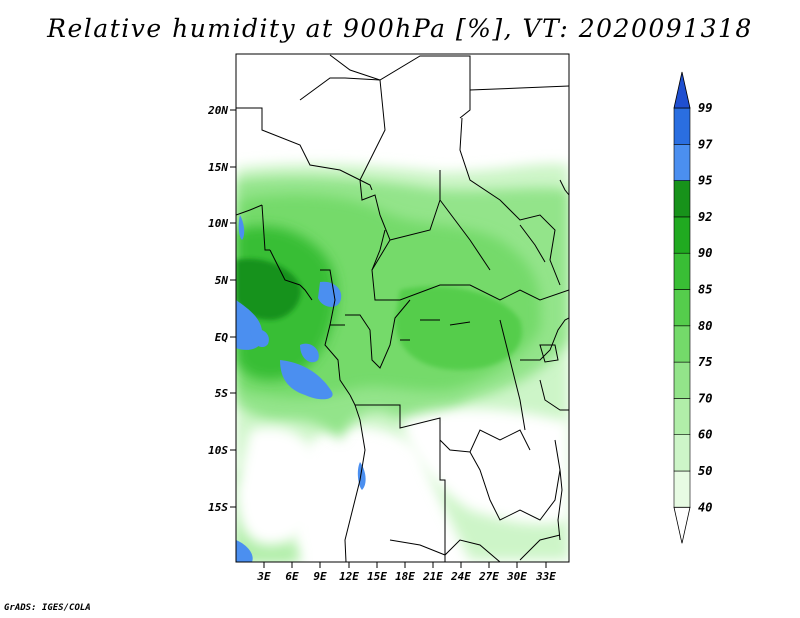 The width and height of the screenshot is (800, 618). Describe the element at coordinates (488, 576) in the screenshot. I see `lon-label: 27E` at that location.